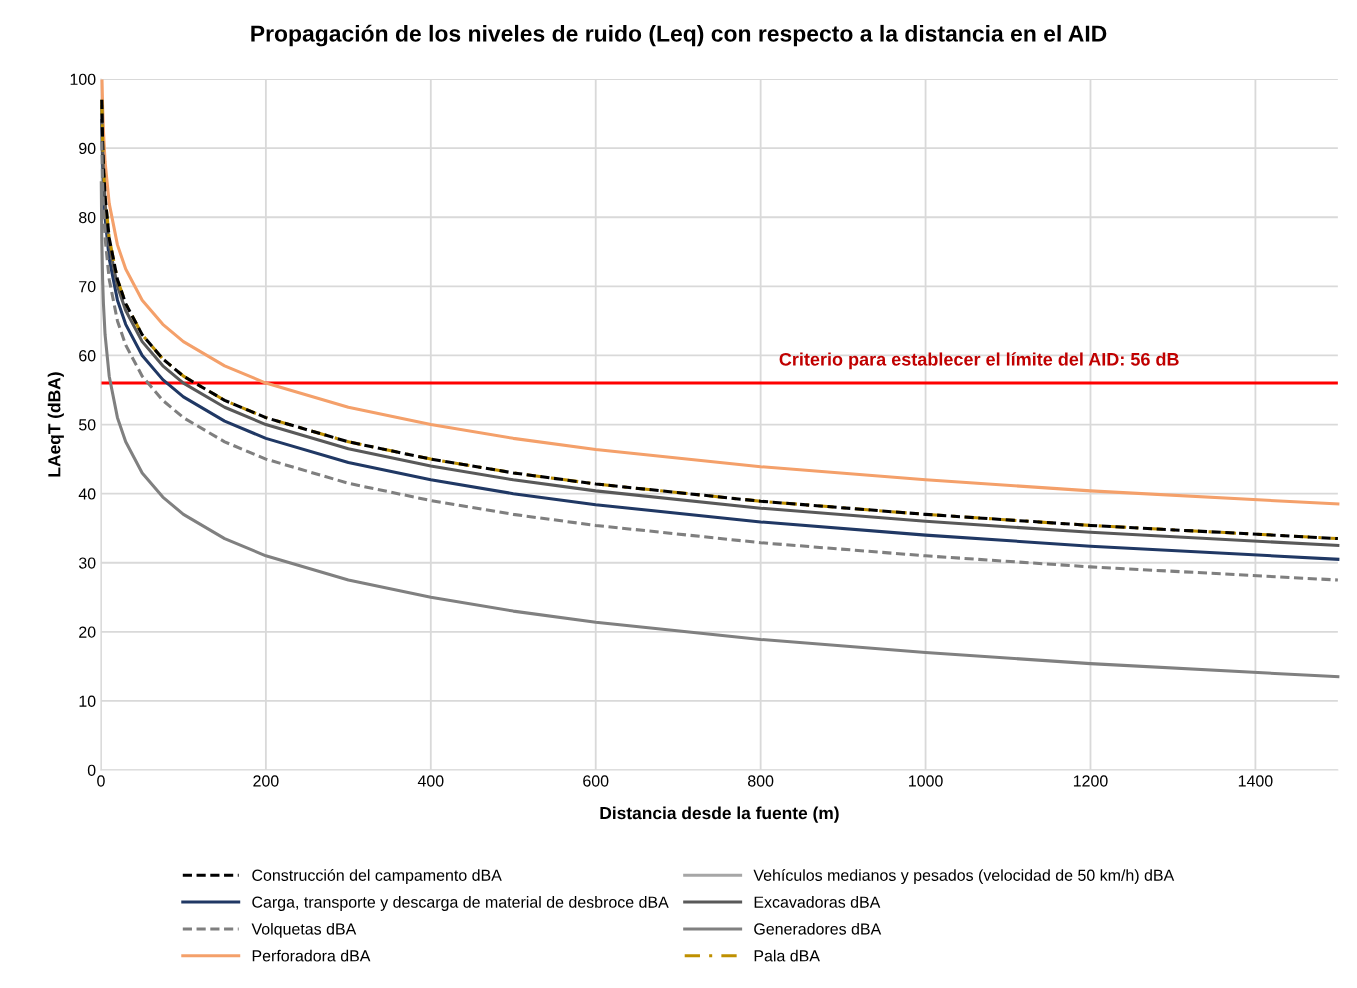 The image size is (1357, 988). What do you see at coordinates (979, 361) in the screenshot?
I see `ref-line-label: Criterio para establecer el límite del AID: 56 dB` at bounding box center [979, 361].